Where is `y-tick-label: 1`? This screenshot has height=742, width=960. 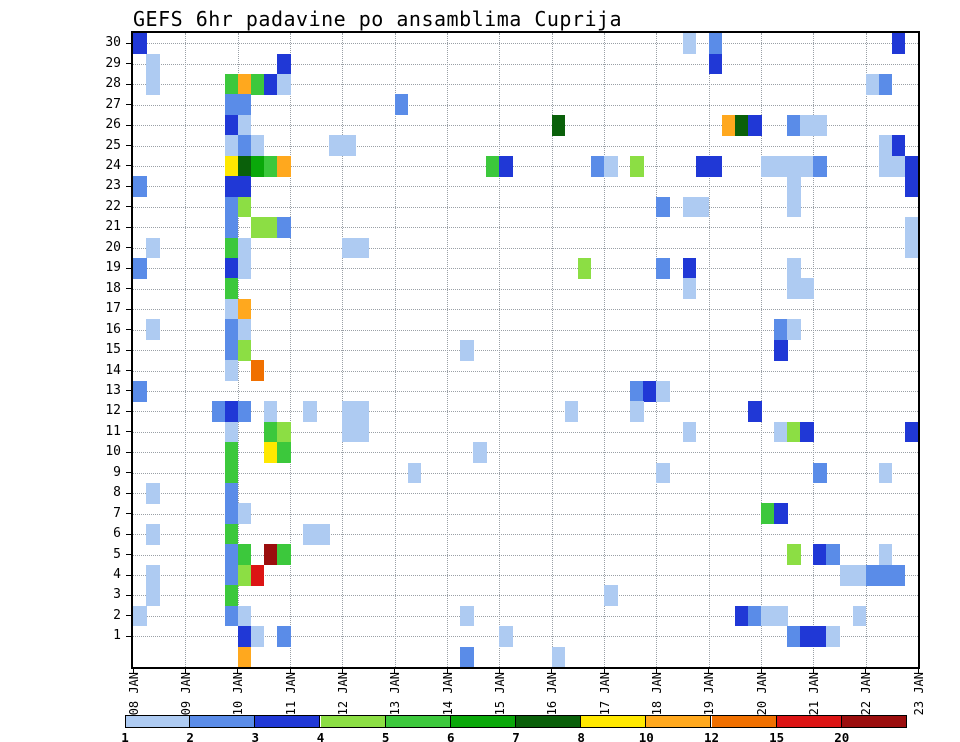 y-tick-label: 1 is located at coordinates (117, 636).